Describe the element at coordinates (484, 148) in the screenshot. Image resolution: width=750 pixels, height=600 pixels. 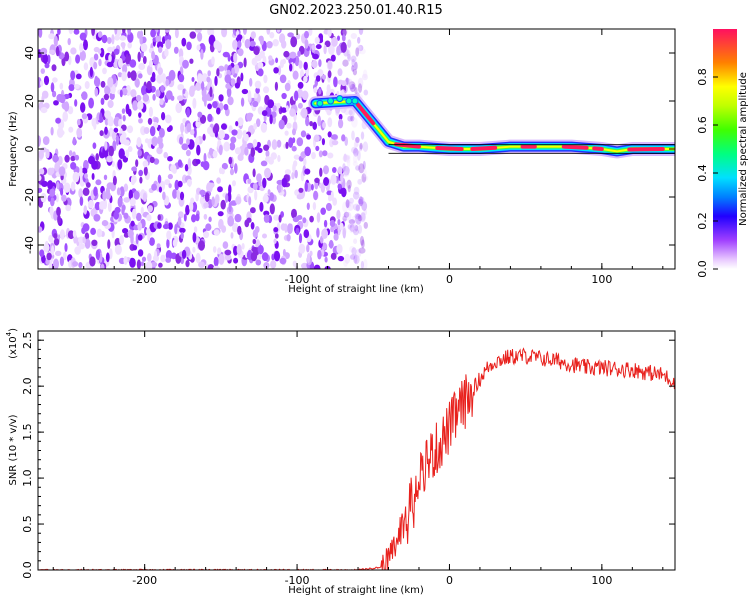
I see `signal-peak` at that location.